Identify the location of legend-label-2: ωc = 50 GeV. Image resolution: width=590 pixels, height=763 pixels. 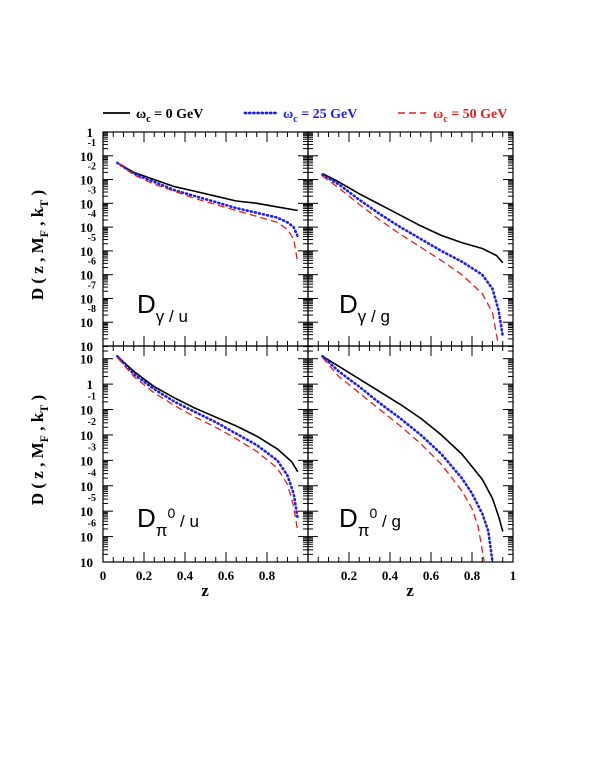
(470, 116).